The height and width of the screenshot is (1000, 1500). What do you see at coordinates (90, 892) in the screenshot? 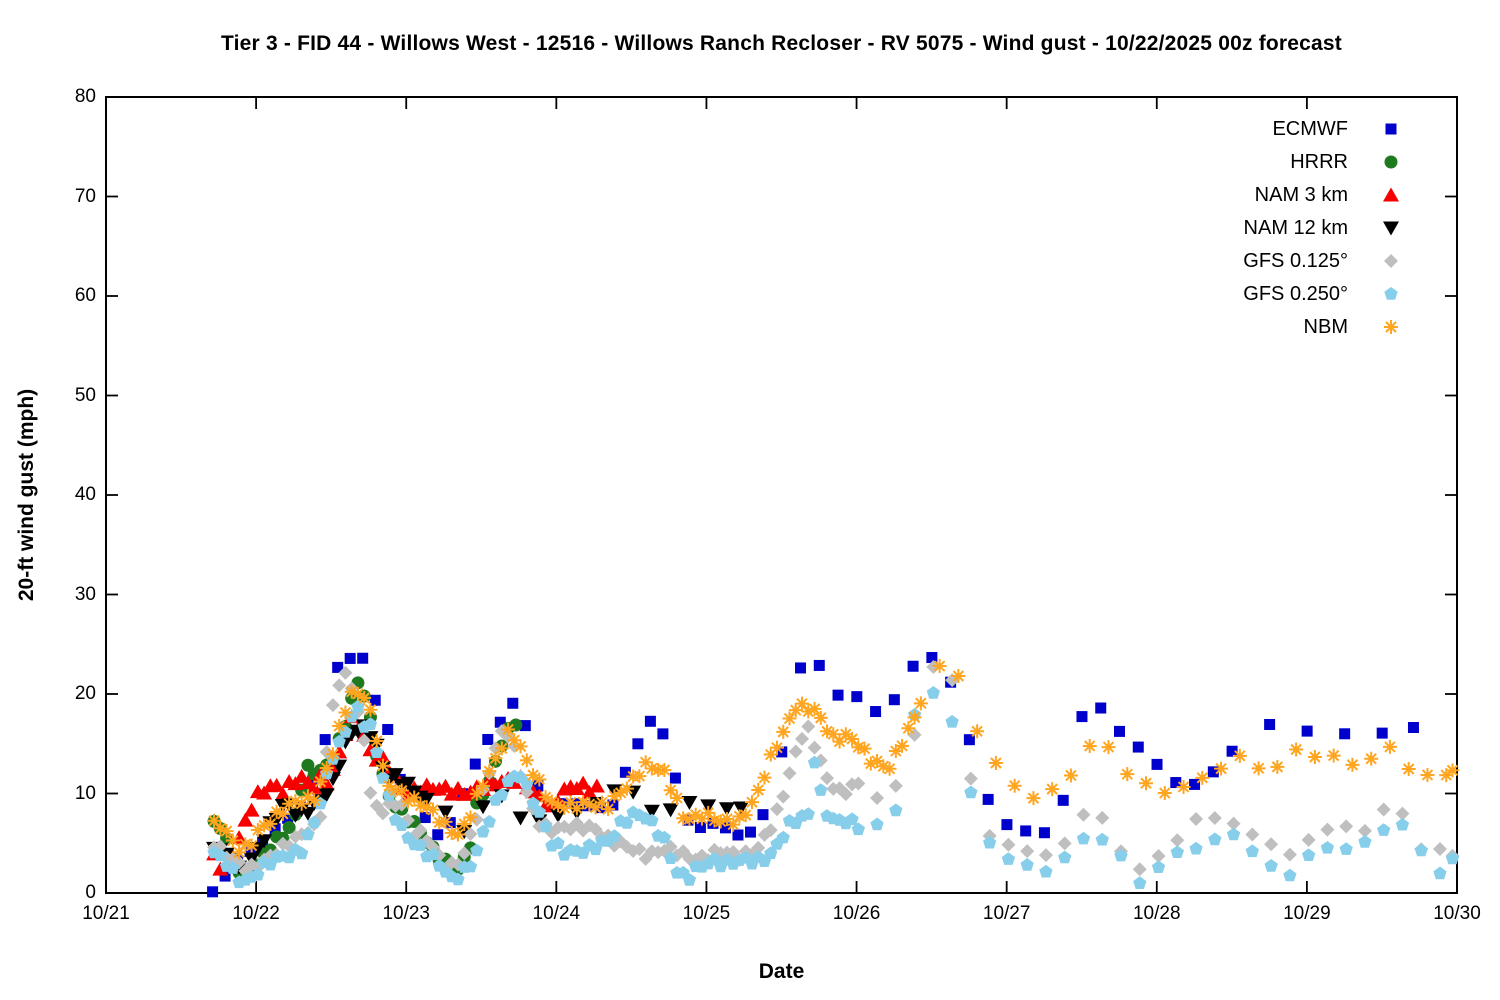
I see `y-tick-label: 0` at bounding box center [90, 892].